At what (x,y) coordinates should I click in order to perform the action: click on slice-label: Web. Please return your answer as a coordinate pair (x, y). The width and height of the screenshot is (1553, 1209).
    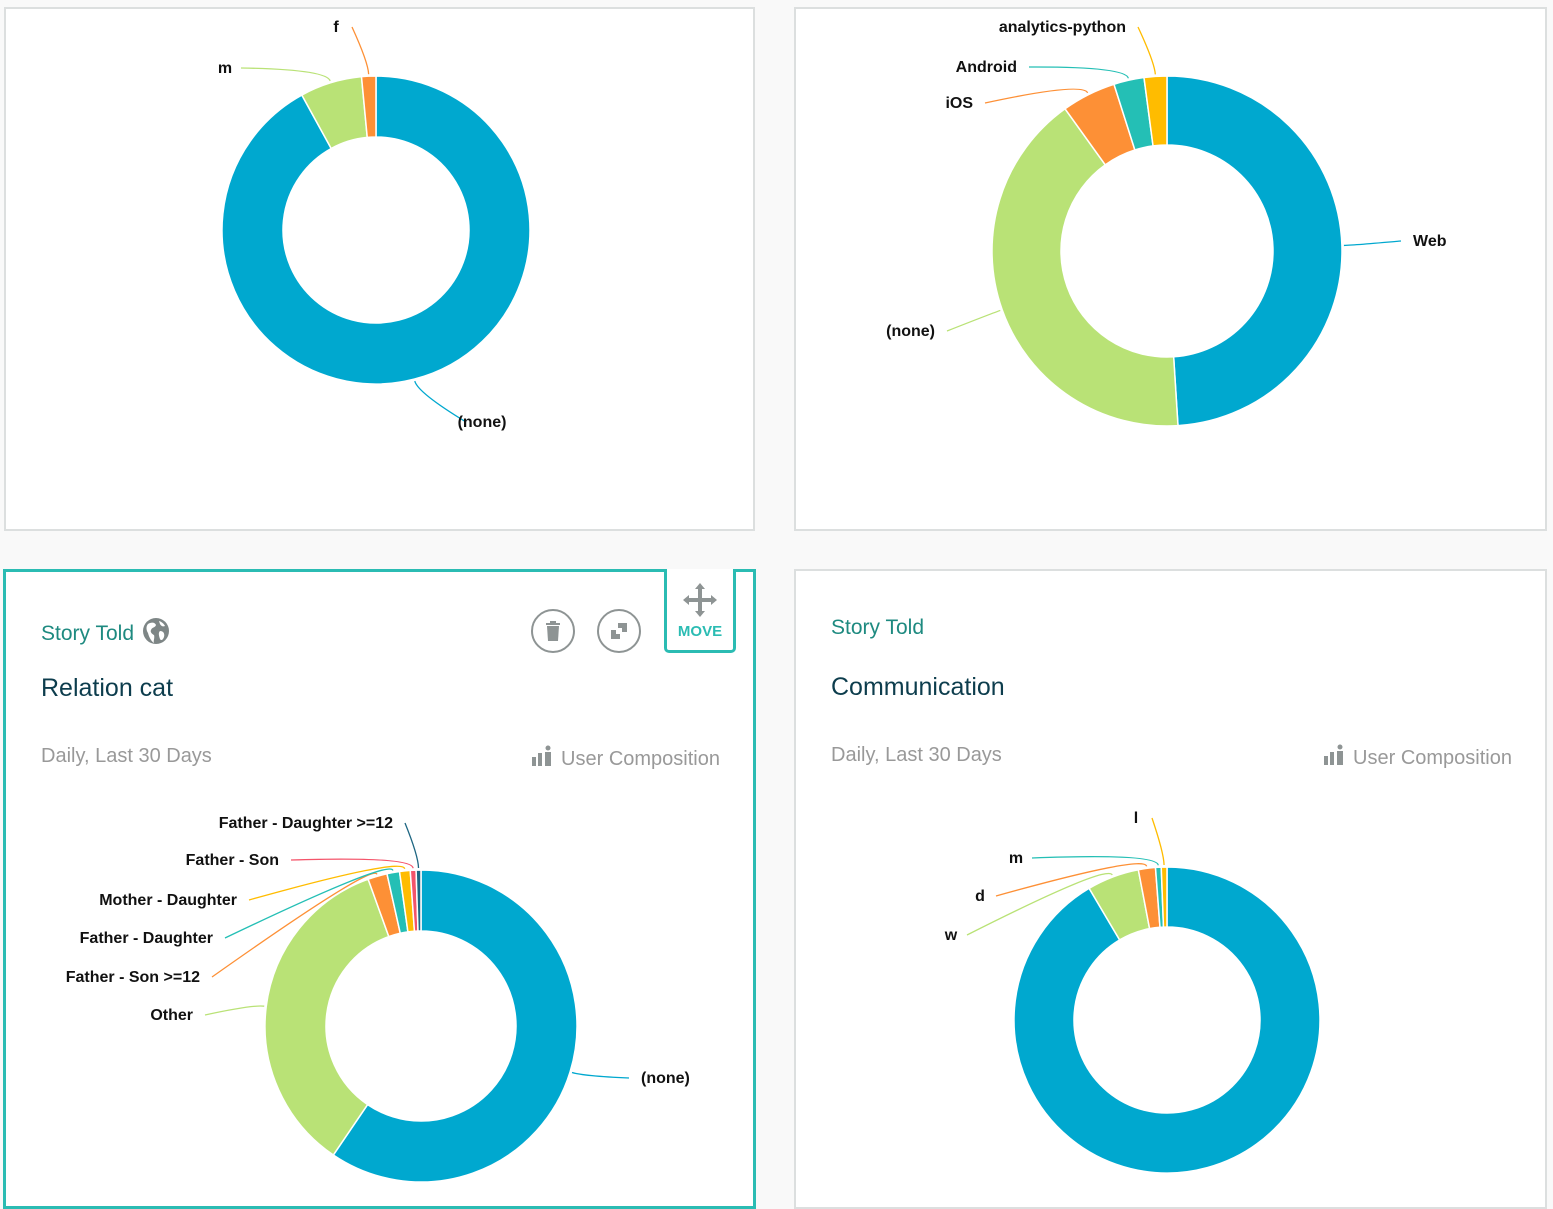
    Looking at the image, I should click on (1430, 241).